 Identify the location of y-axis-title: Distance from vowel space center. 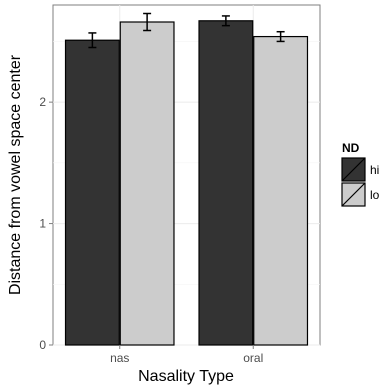
(15, 174).